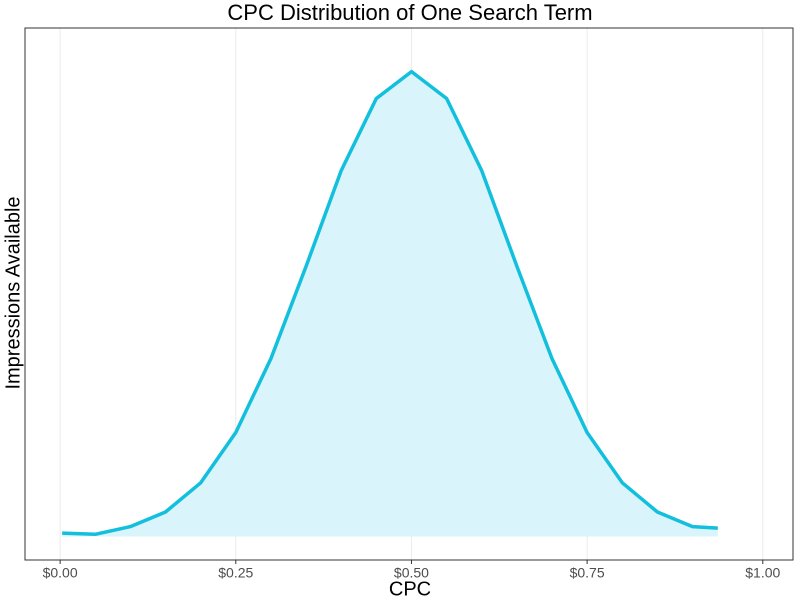 The image size is (800, 600). I want to click on x-tick-label: $0.75, so click(587, 573).